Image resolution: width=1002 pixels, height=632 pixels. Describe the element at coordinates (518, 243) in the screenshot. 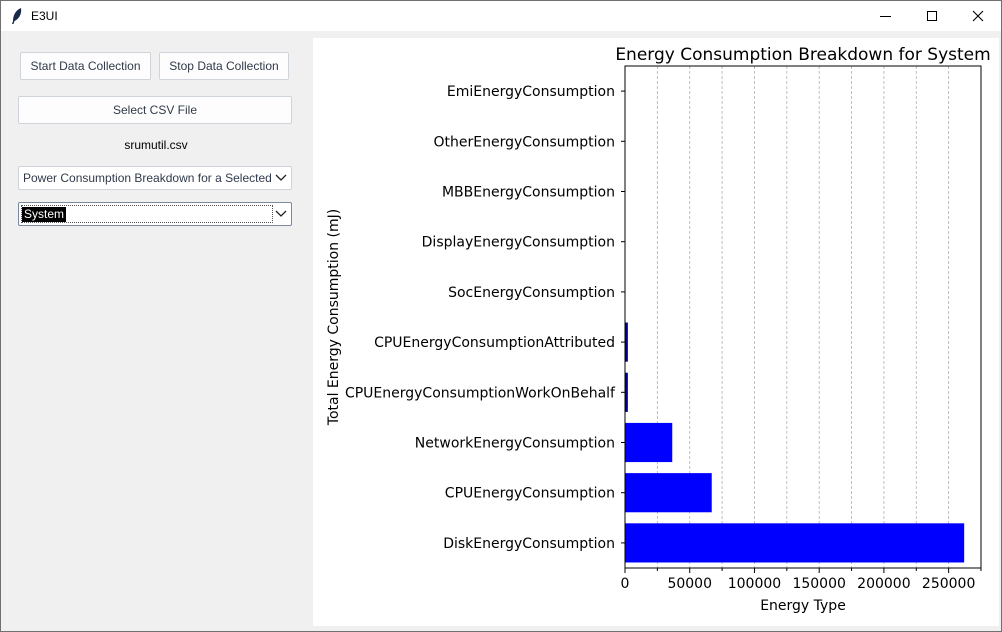

I see `y-tick-label: DisplayEnergyConsumption` at that location.